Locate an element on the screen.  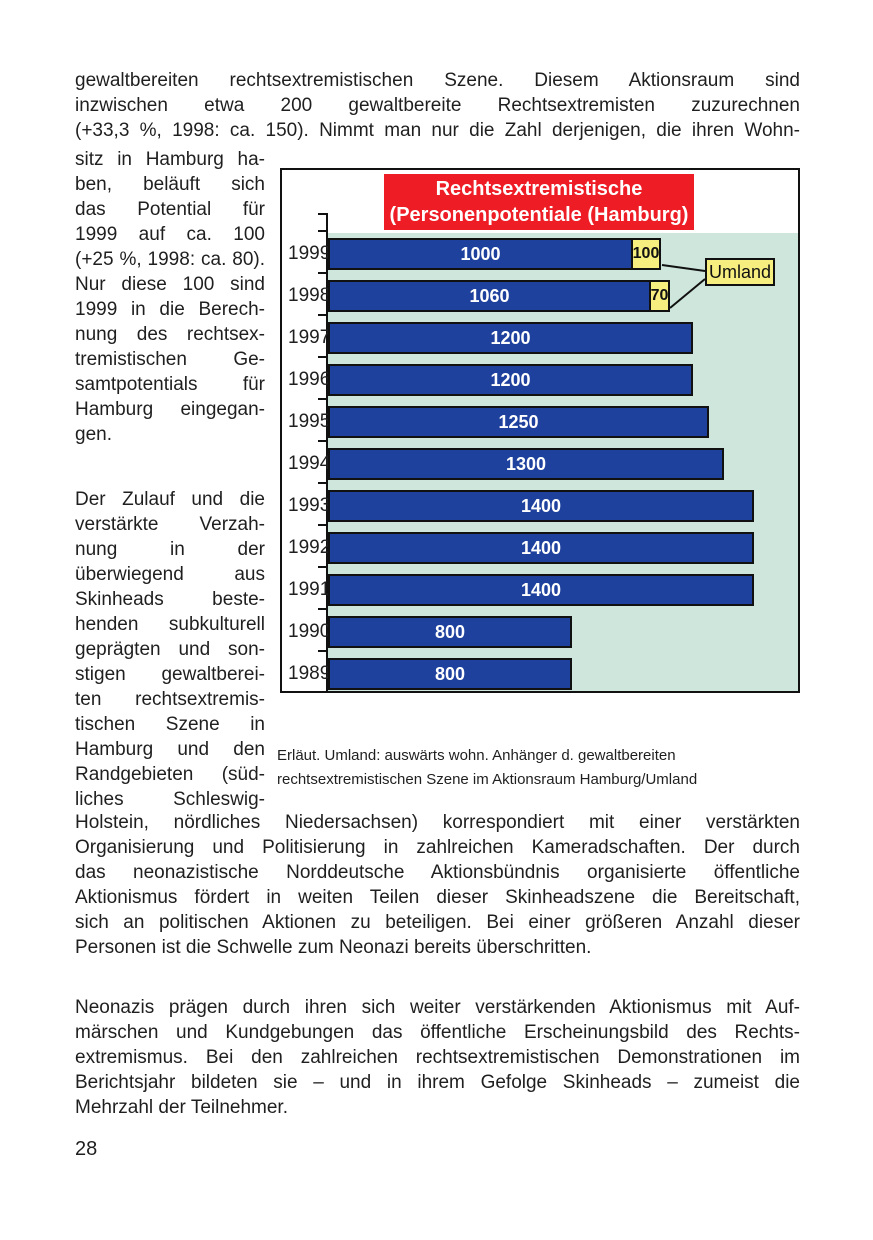
category-label: 1991 is located at coordinates (309, 589).